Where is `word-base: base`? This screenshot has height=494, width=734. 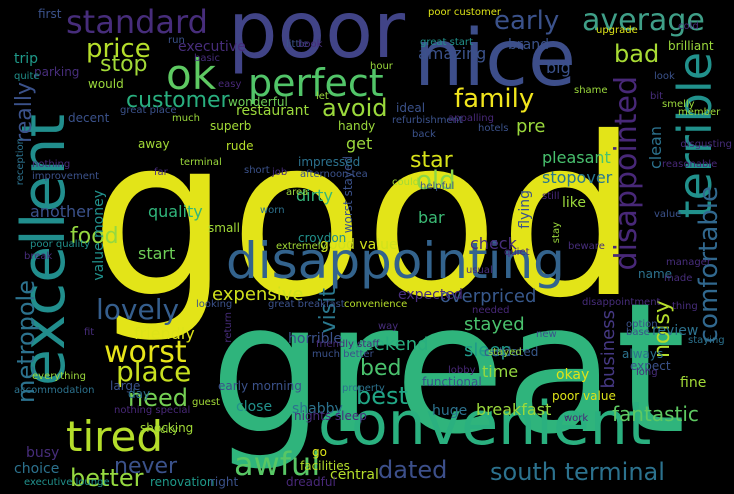
word-base: base is located at coordinates (638, 332).